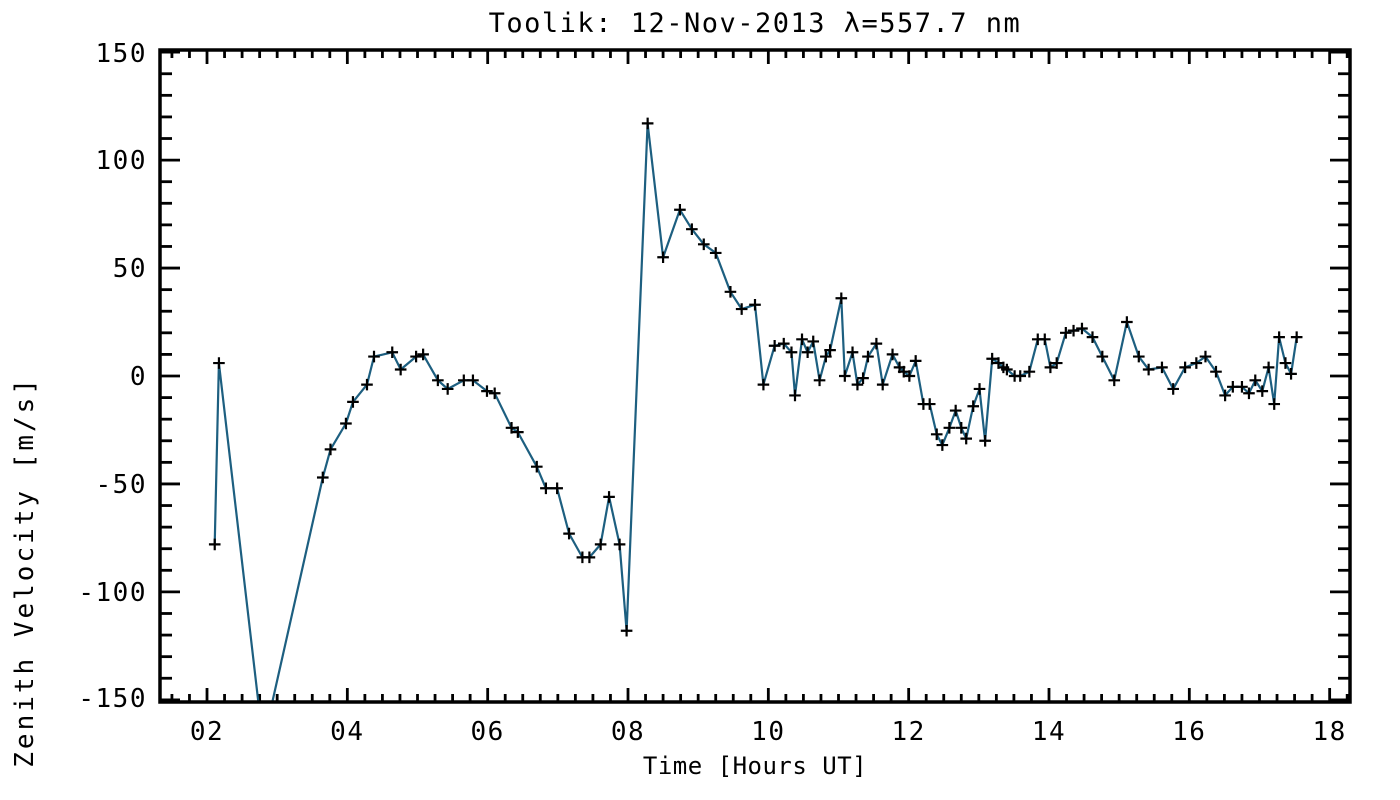  Describe the element at coordinates (755, 766) in the screenshot. I see `x-axis-label: Time [Hours UT]` at that location.